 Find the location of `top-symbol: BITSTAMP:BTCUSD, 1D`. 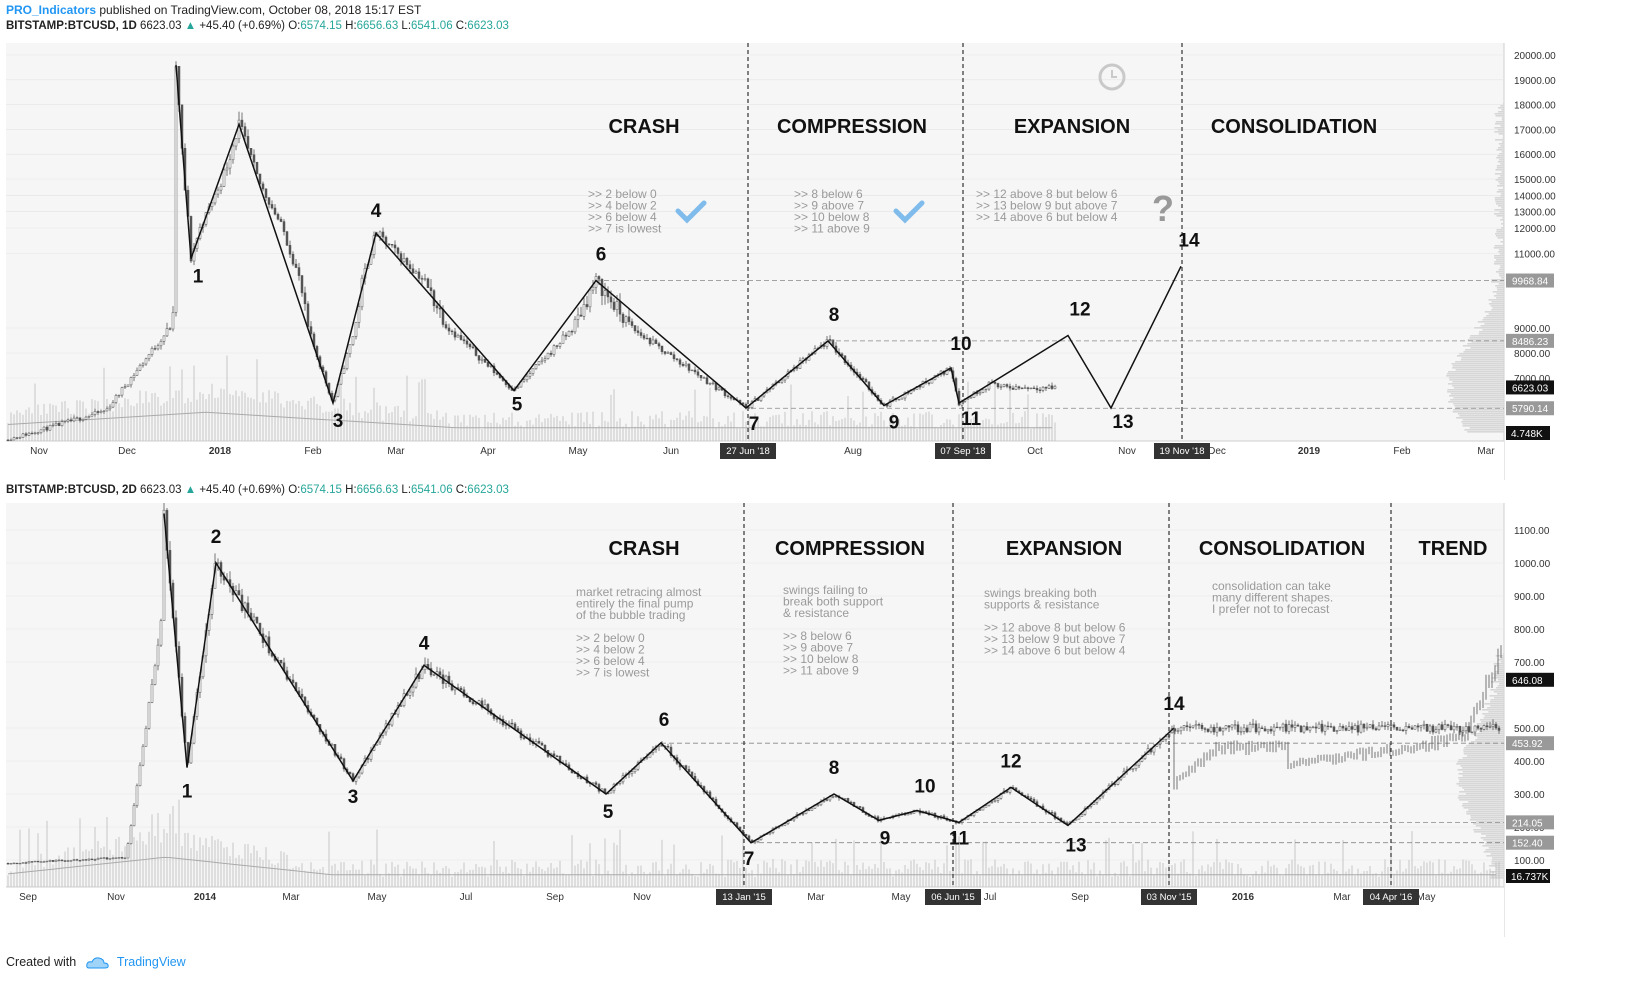

top-symbol: BITSTAMP:BTCUSD, 1D is located at coordinates (71, 26).